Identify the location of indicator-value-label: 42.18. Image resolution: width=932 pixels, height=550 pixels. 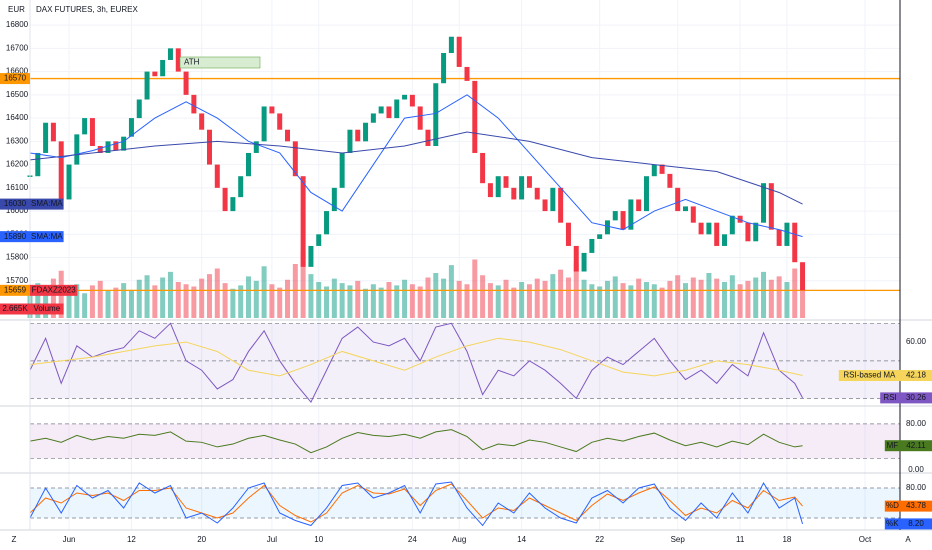
(916, 375).